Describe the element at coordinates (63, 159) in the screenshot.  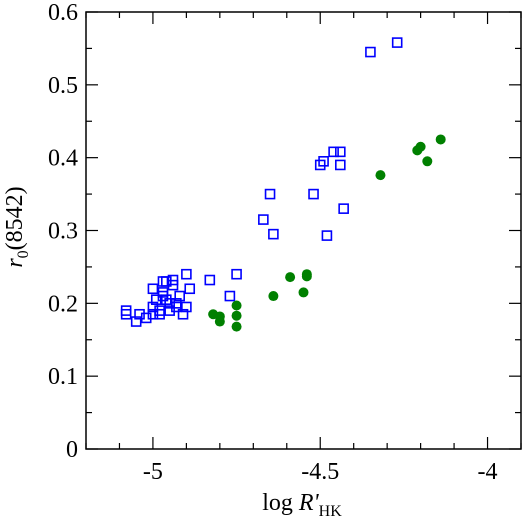
I see `y-tick-label: 0.4` at that location.